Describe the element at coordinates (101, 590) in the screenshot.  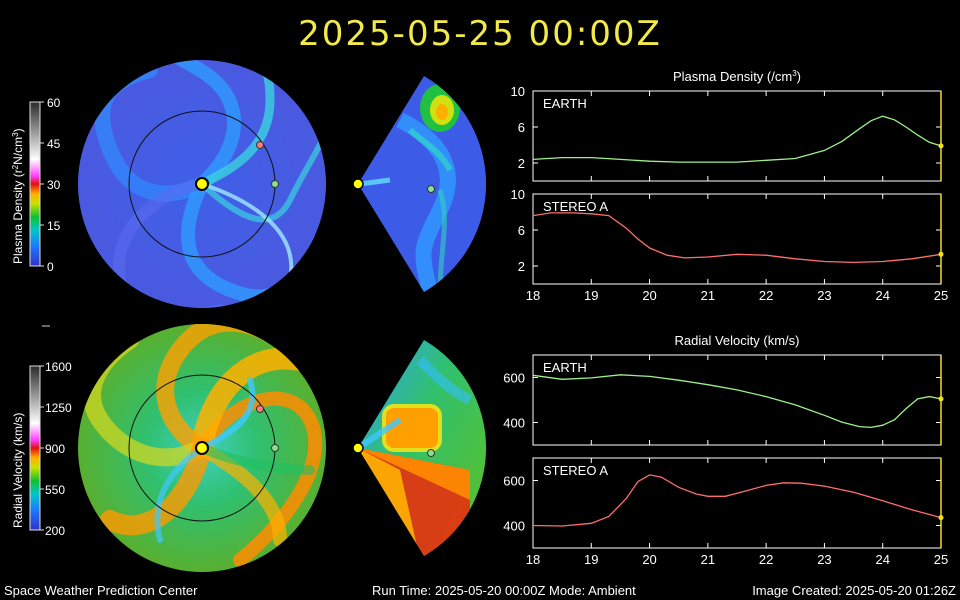
I see `footer-org: Space Weather Prediction Center` at that location.